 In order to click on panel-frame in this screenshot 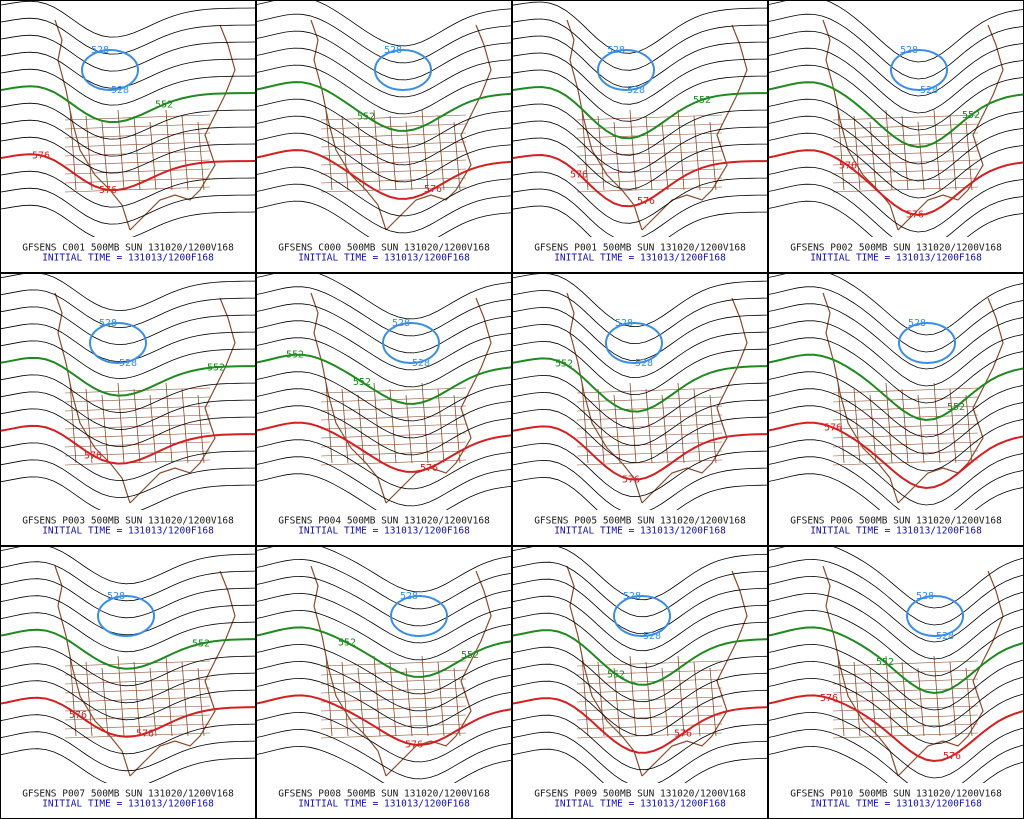, I will do `click(640, 682)`.